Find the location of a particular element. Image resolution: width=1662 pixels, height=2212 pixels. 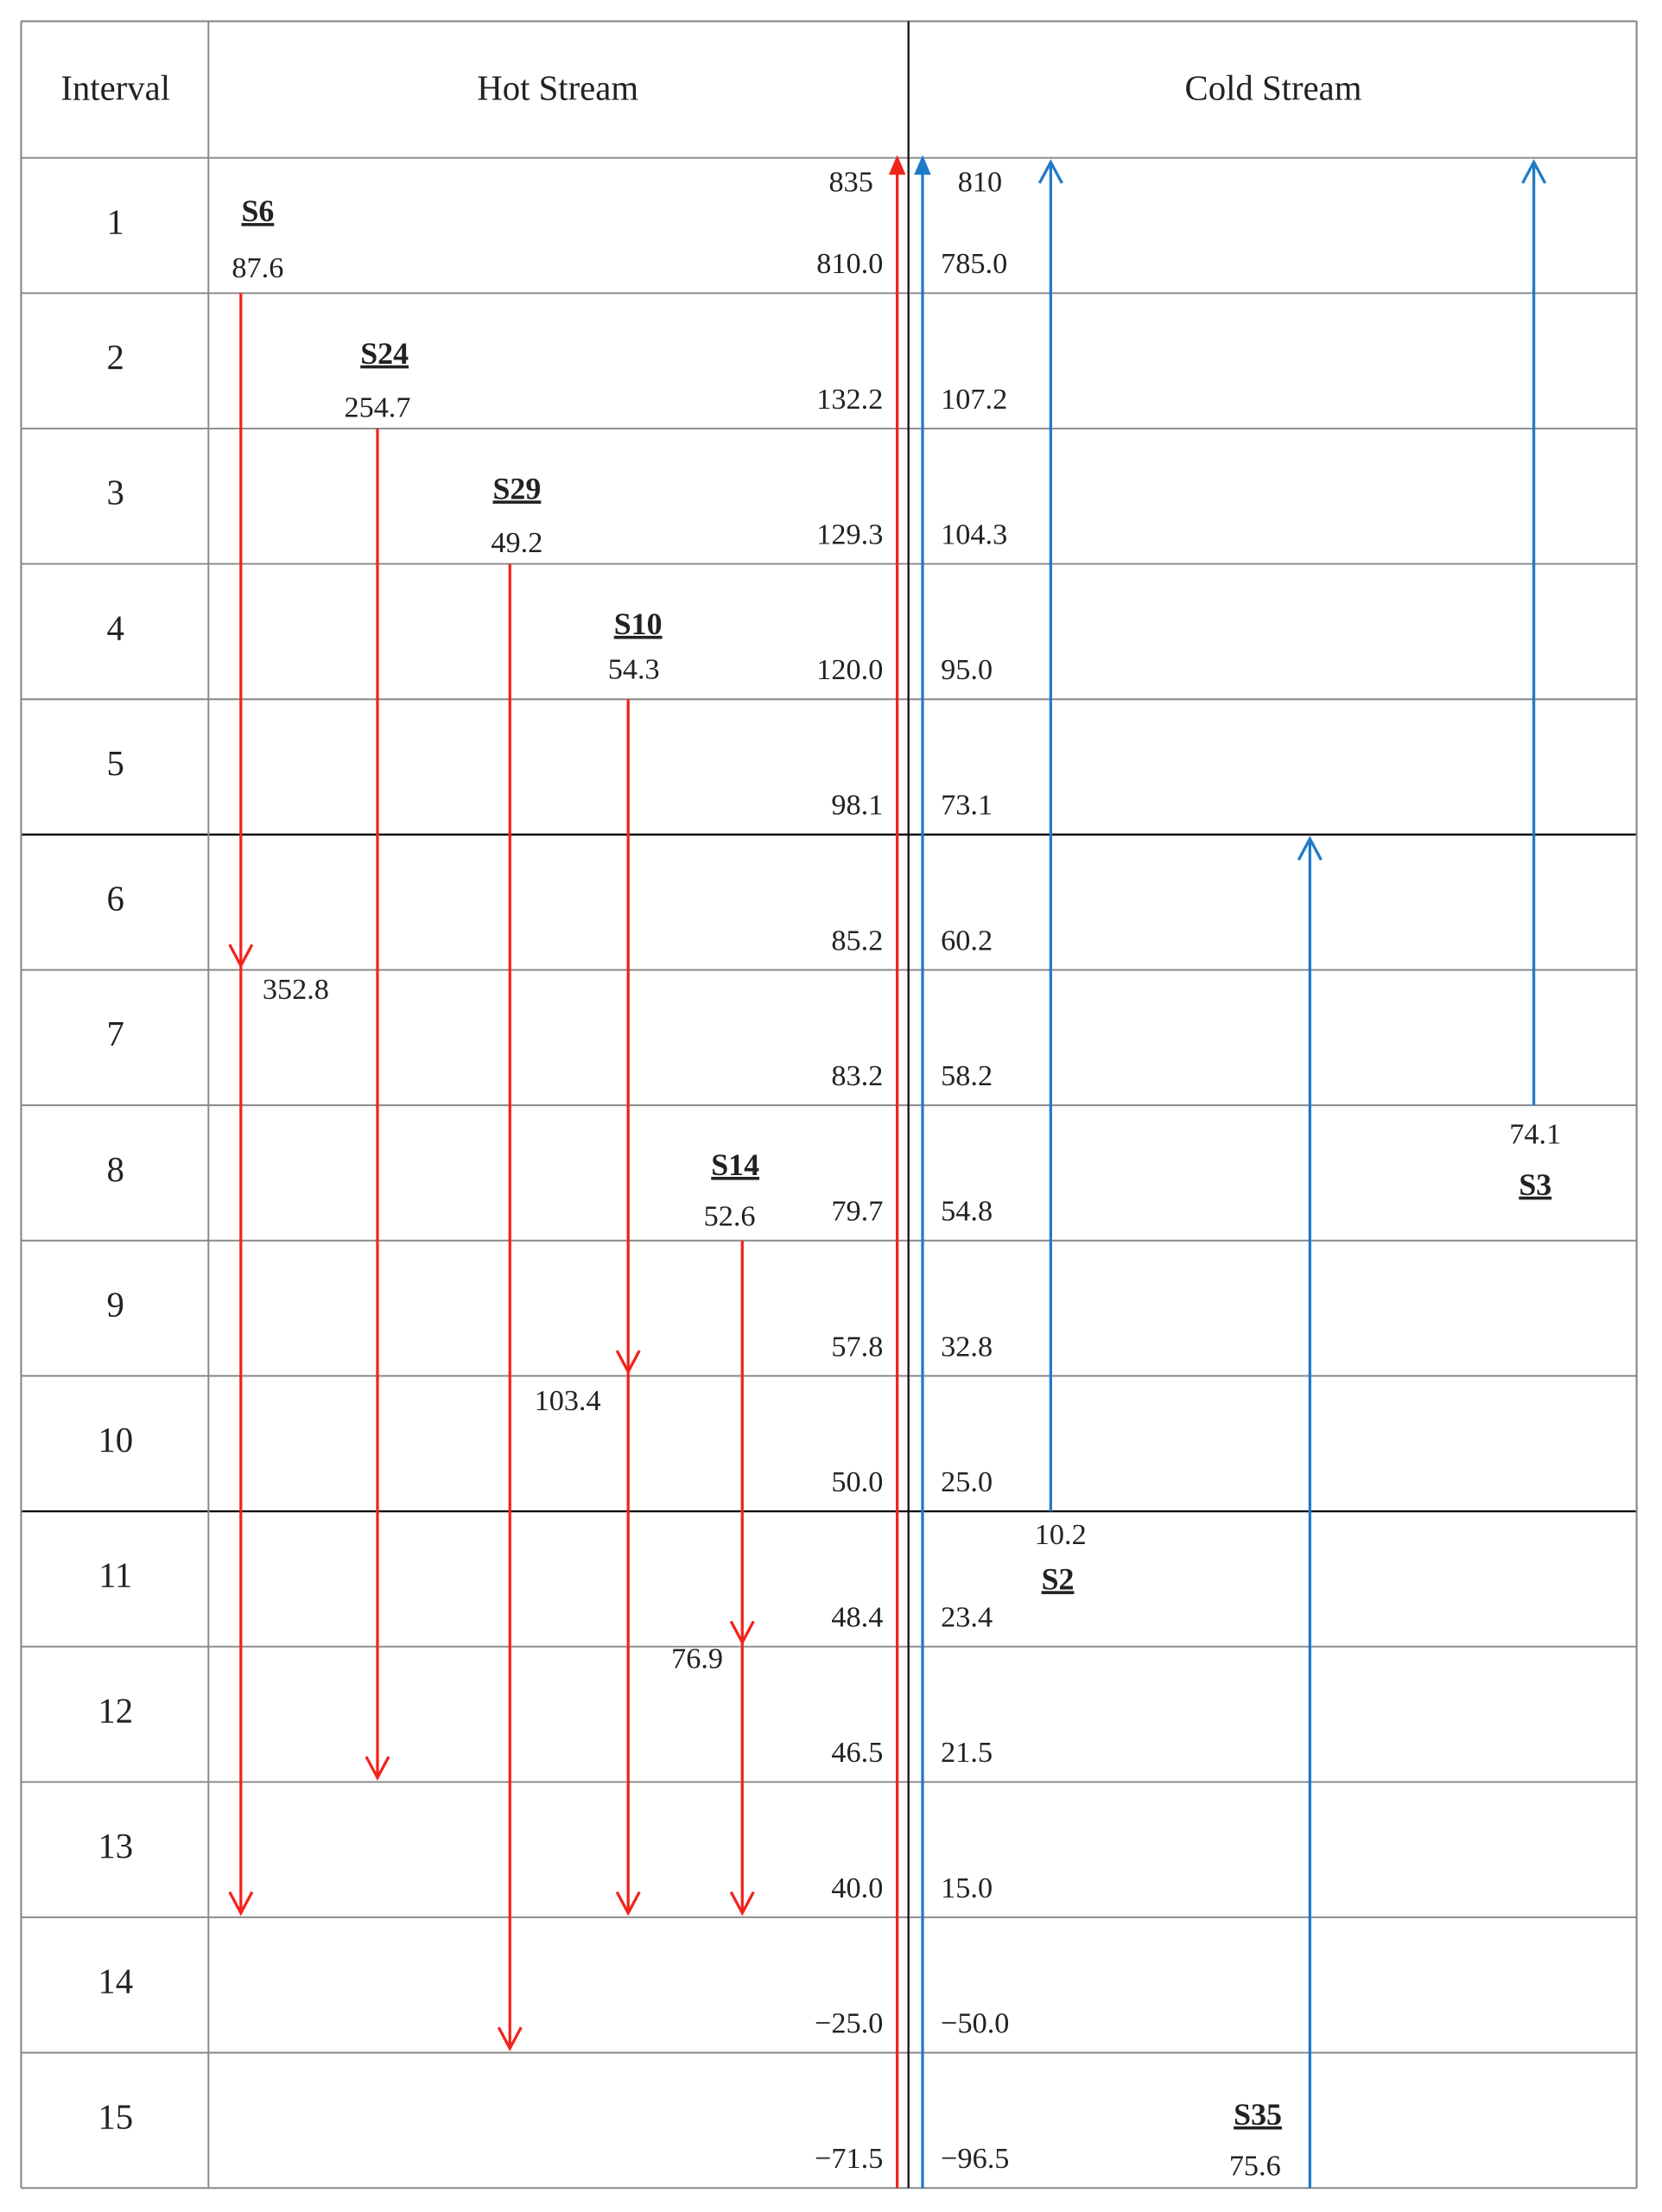

hot-temperature: −25.0 is located at coordinates (849, 2022).